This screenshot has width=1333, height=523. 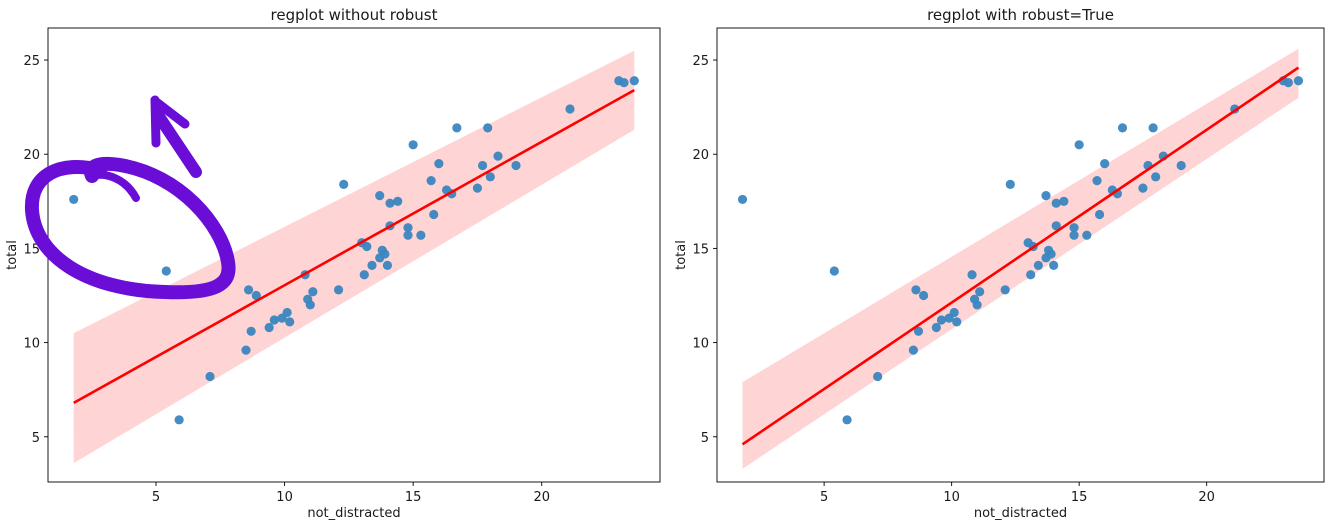 I want to click on x-tick-label: 20, so click(x=541, y=497).